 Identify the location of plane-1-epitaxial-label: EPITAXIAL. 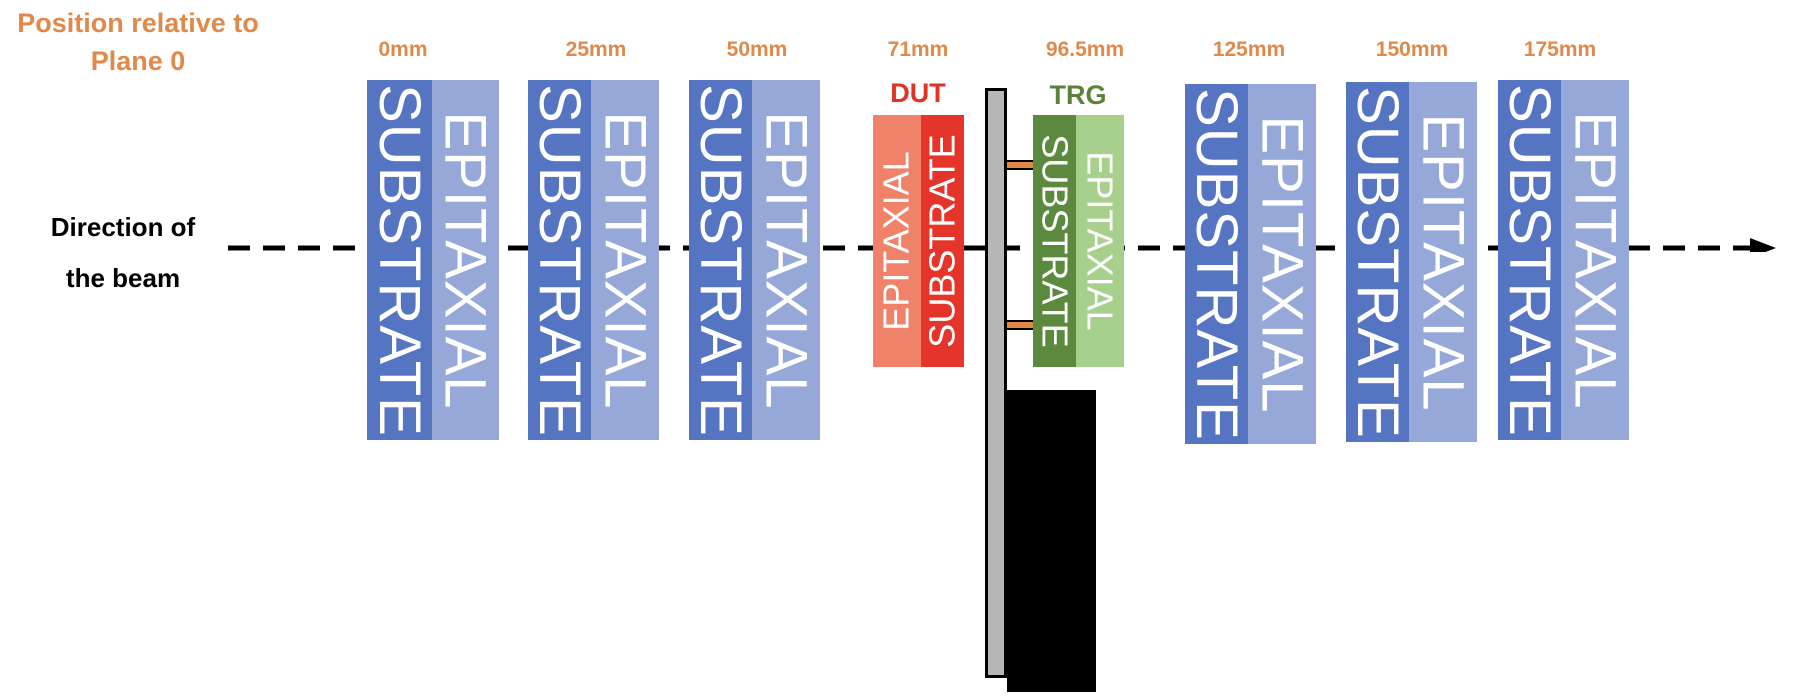
(625, 260).